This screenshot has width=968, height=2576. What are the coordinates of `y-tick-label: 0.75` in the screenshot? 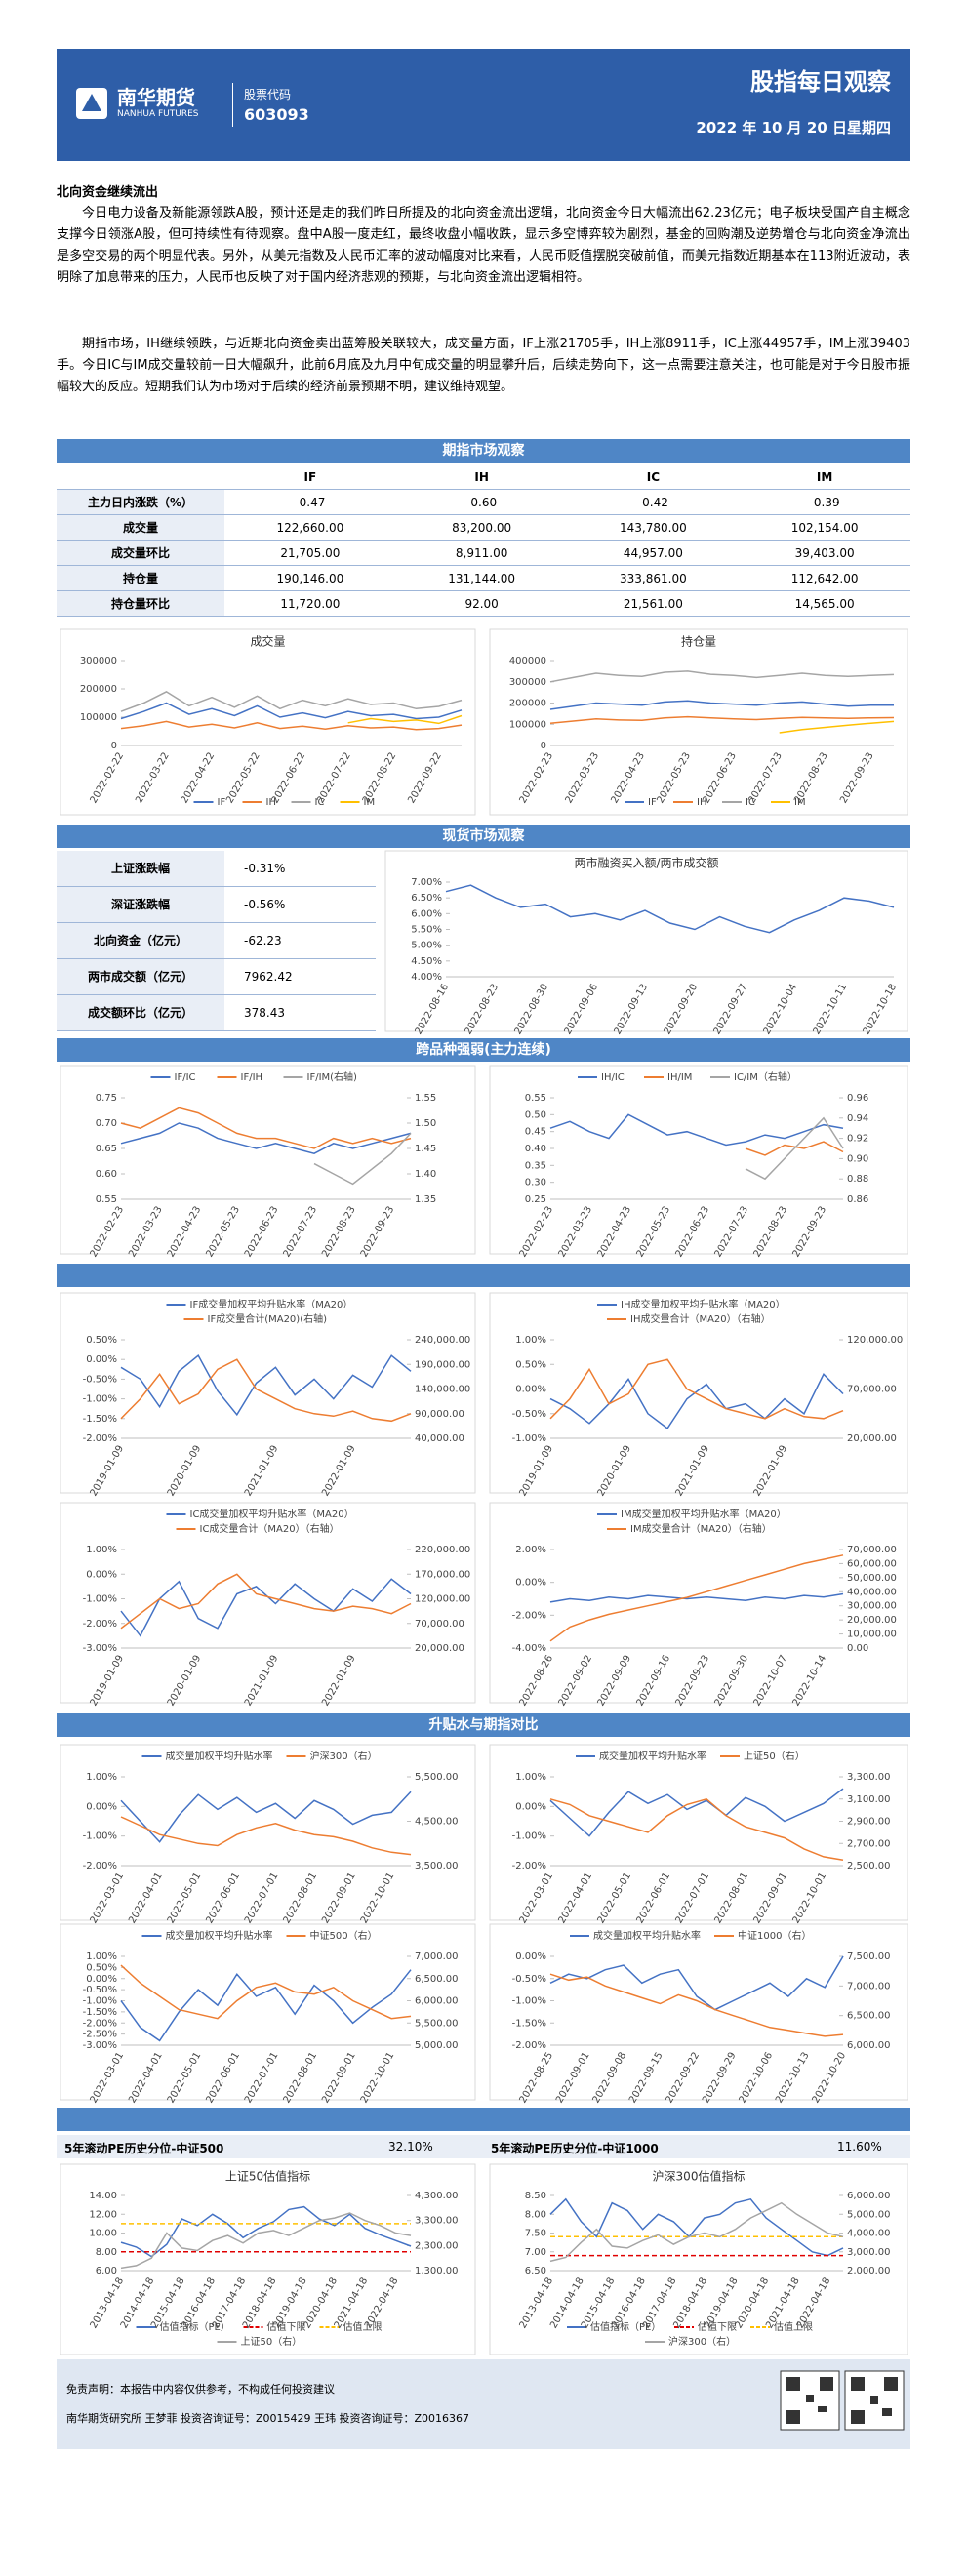 It's located at (106, 1098).